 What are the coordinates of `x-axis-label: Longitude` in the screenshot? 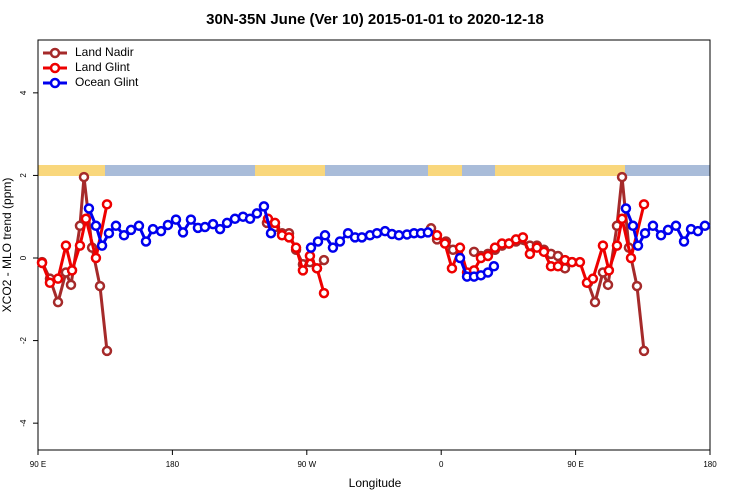 It's located at (375, 483).